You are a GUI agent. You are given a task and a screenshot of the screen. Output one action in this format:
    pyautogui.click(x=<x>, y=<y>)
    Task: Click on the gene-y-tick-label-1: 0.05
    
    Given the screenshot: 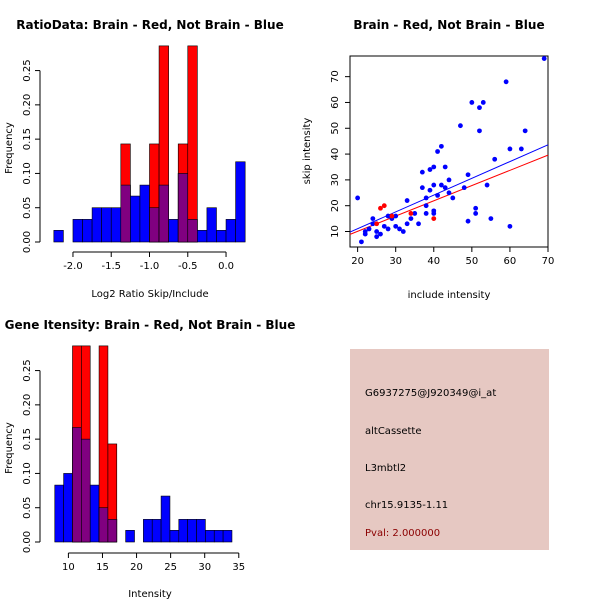 What is the action you would take?
    pyautogui.click(x=27, y=508)
    